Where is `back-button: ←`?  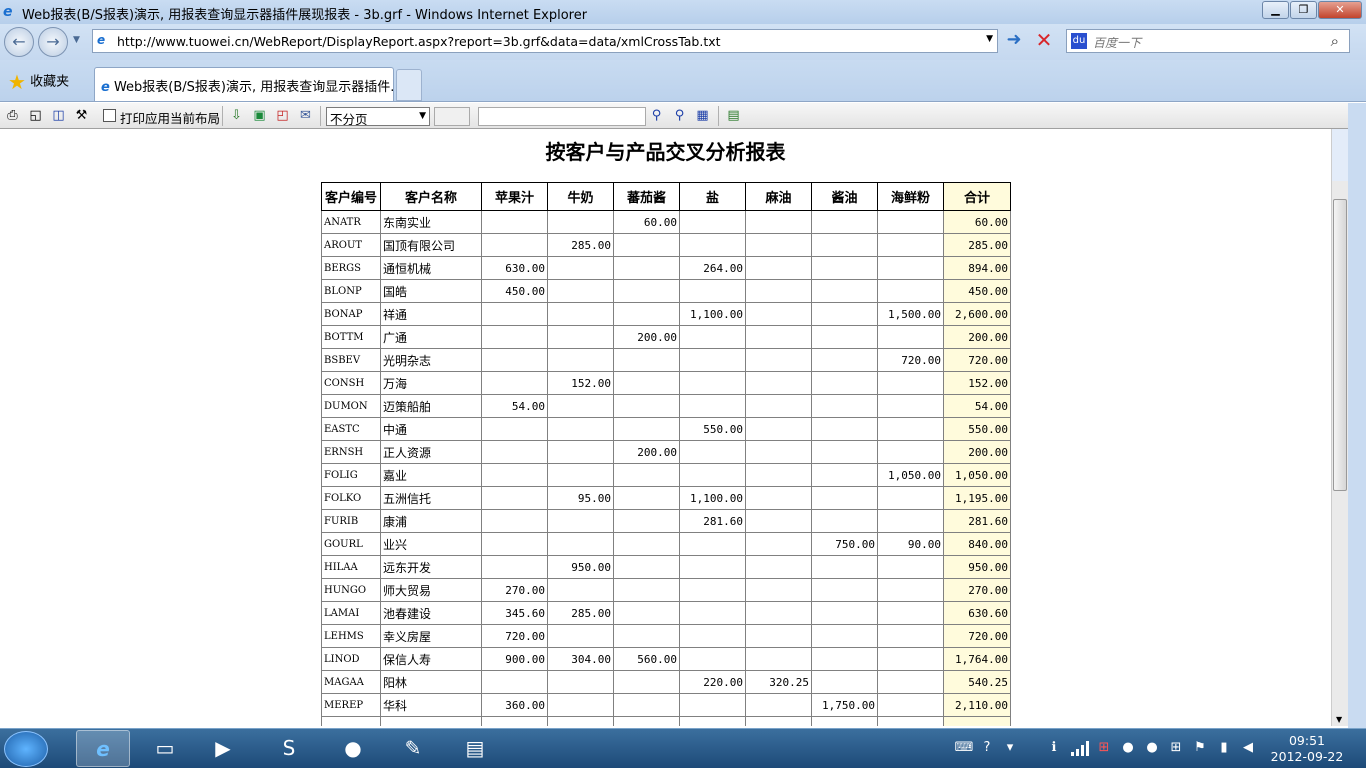
back-button: ← is located at coordinates (19, 42).